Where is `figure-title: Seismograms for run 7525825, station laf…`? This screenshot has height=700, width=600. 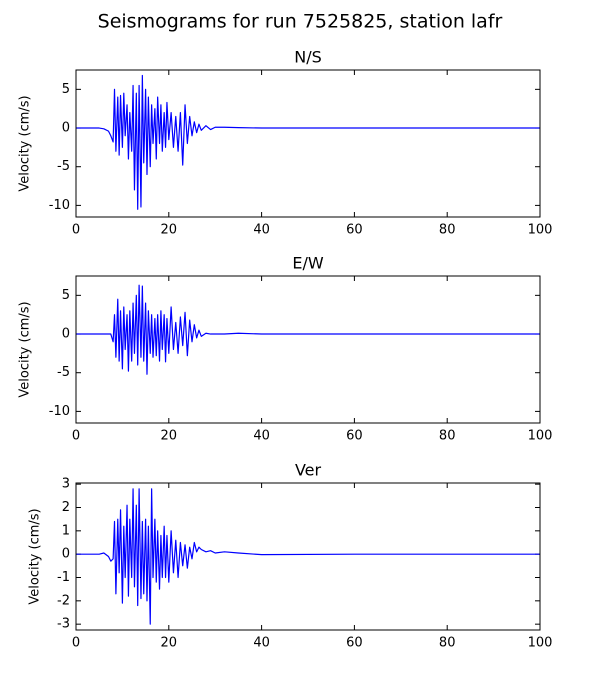
figure-title: Seismograms for run 7525825, station laf… is located at coordinates (300, 22).